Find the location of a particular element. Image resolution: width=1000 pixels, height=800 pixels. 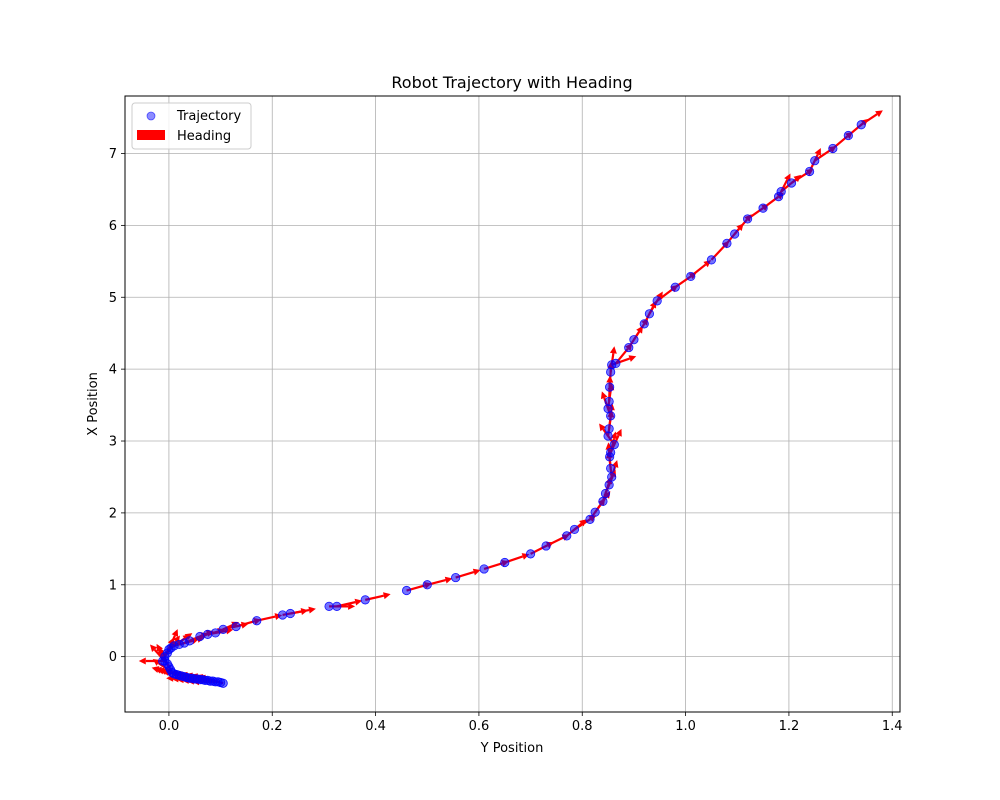

y-tick-label: 5 is located at coordinates (113, 298).